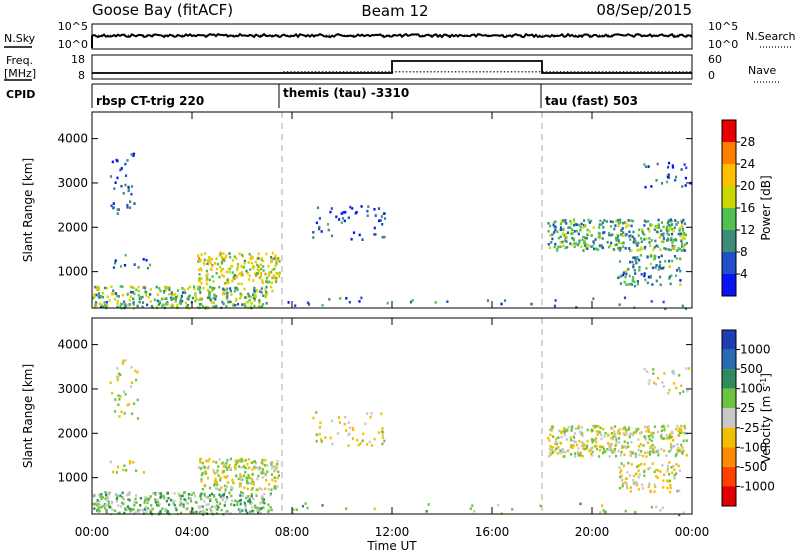 Image resolution: width=800 pixels, height=554 pixels. I want to click on power-colorbar-label: Power [dB], so click(766, 207).